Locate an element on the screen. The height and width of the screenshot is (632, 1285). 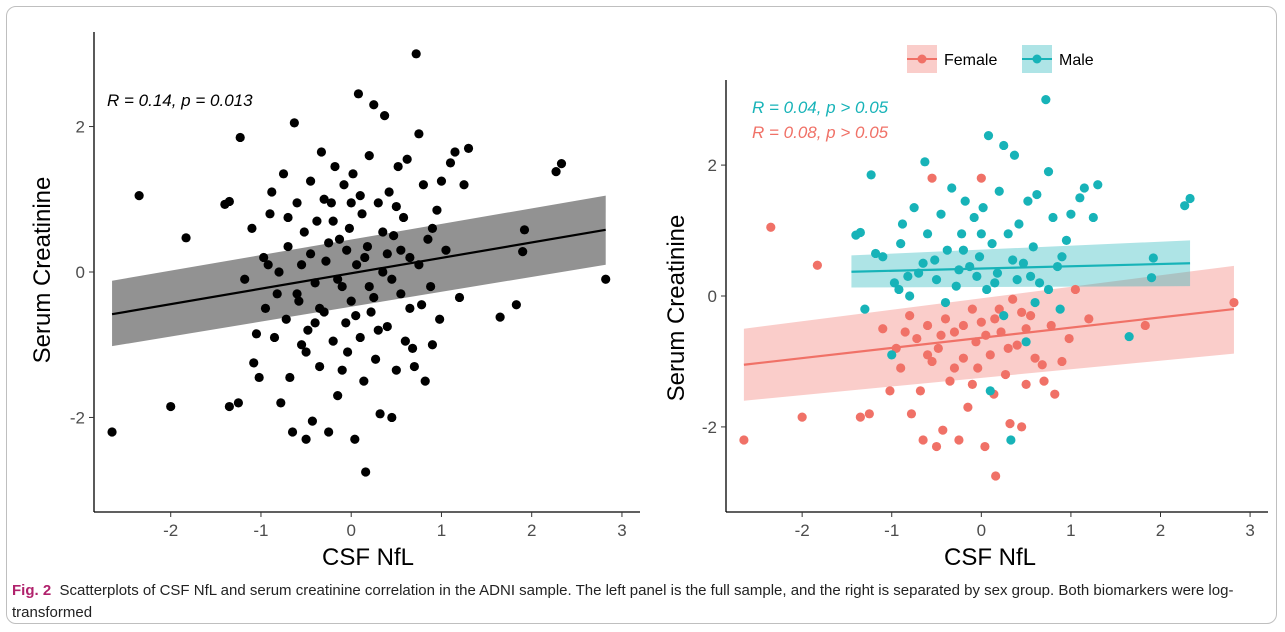
legend-label-female: Female is located at coordinates (970, 60).